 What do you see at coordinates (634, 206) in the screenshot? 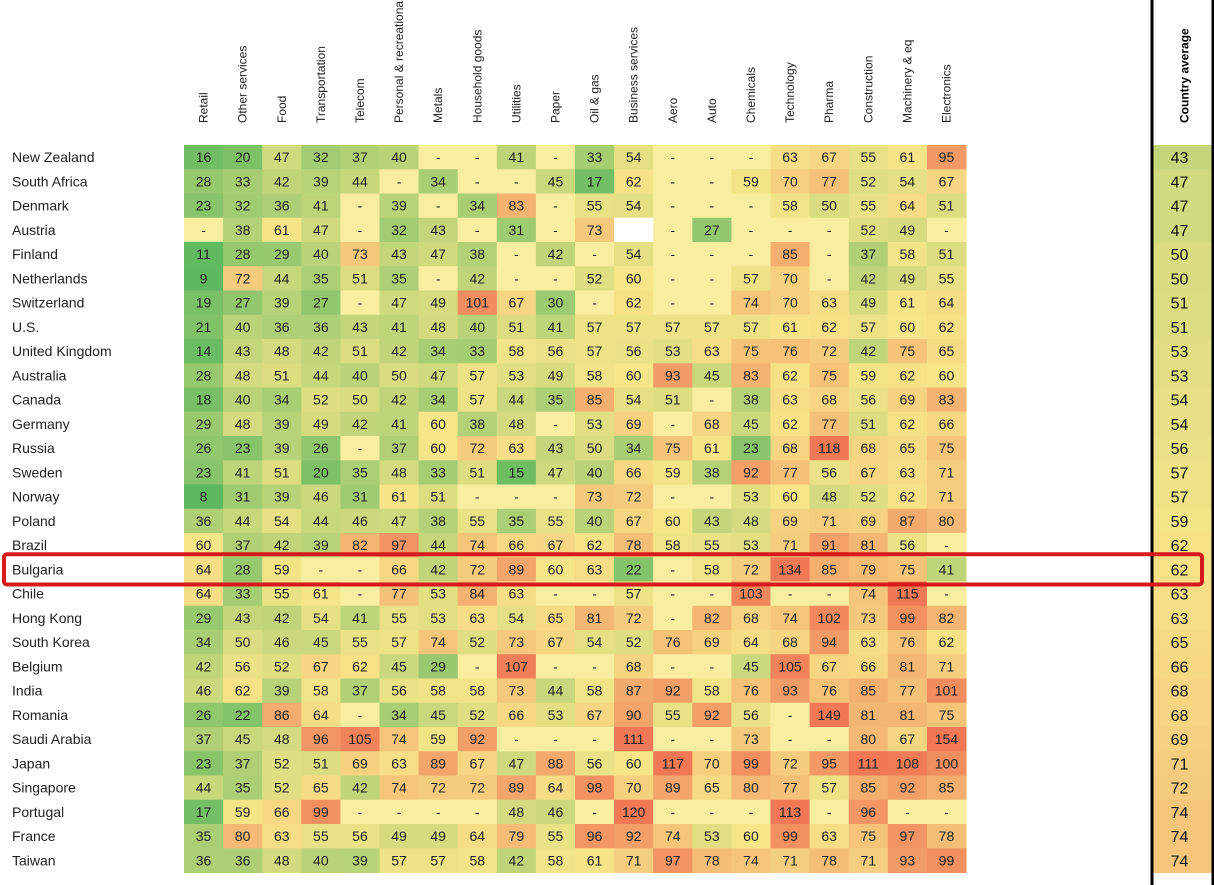
I see `cell-value: 54` at bounding box center [634, 206].